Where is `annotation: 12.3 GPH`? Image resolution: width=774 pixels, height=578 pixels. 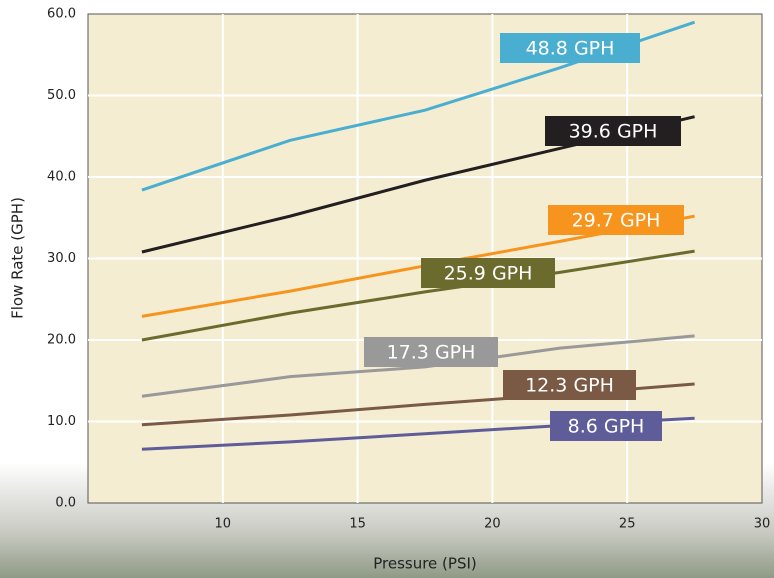 annotation: 12.3 GPH is located at coordinates (569, 386).